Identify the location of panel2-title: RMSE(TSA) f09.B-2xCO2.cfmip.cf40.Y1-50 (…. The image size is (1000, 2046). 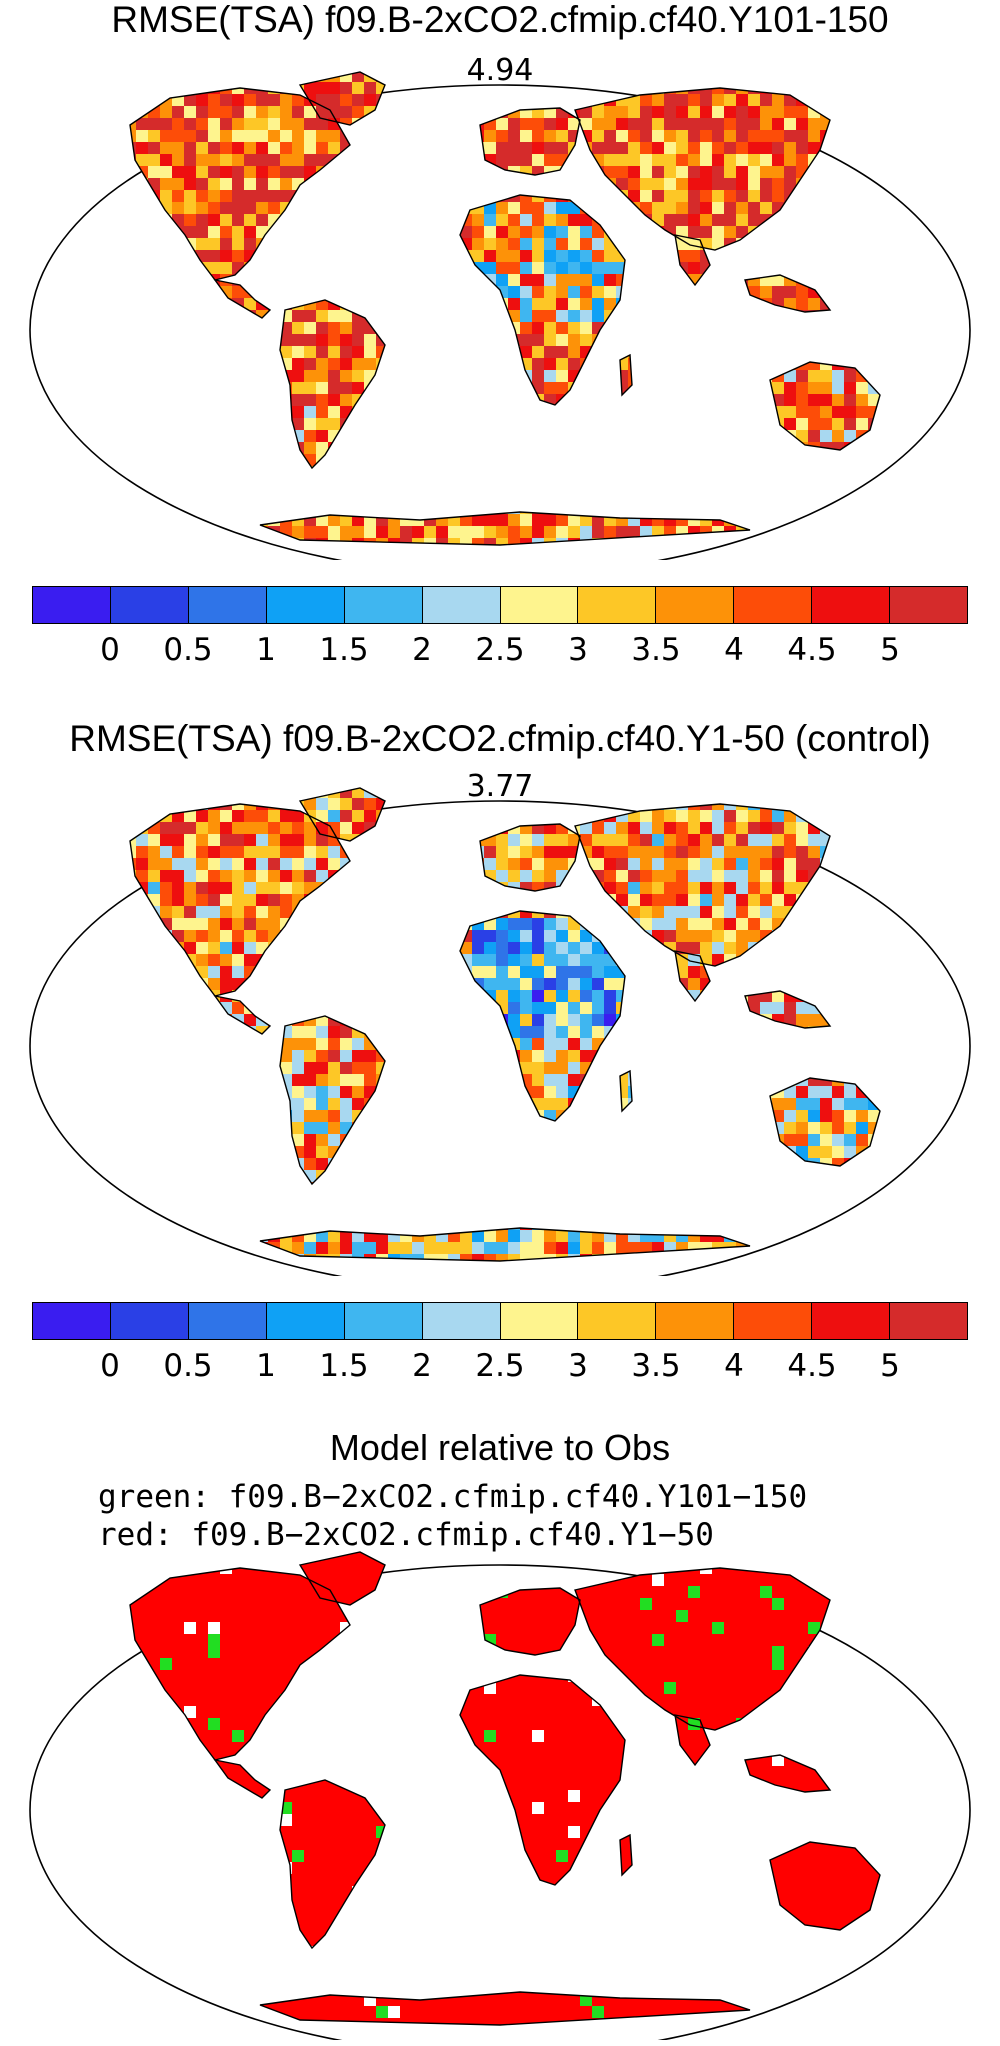
(500, 738).